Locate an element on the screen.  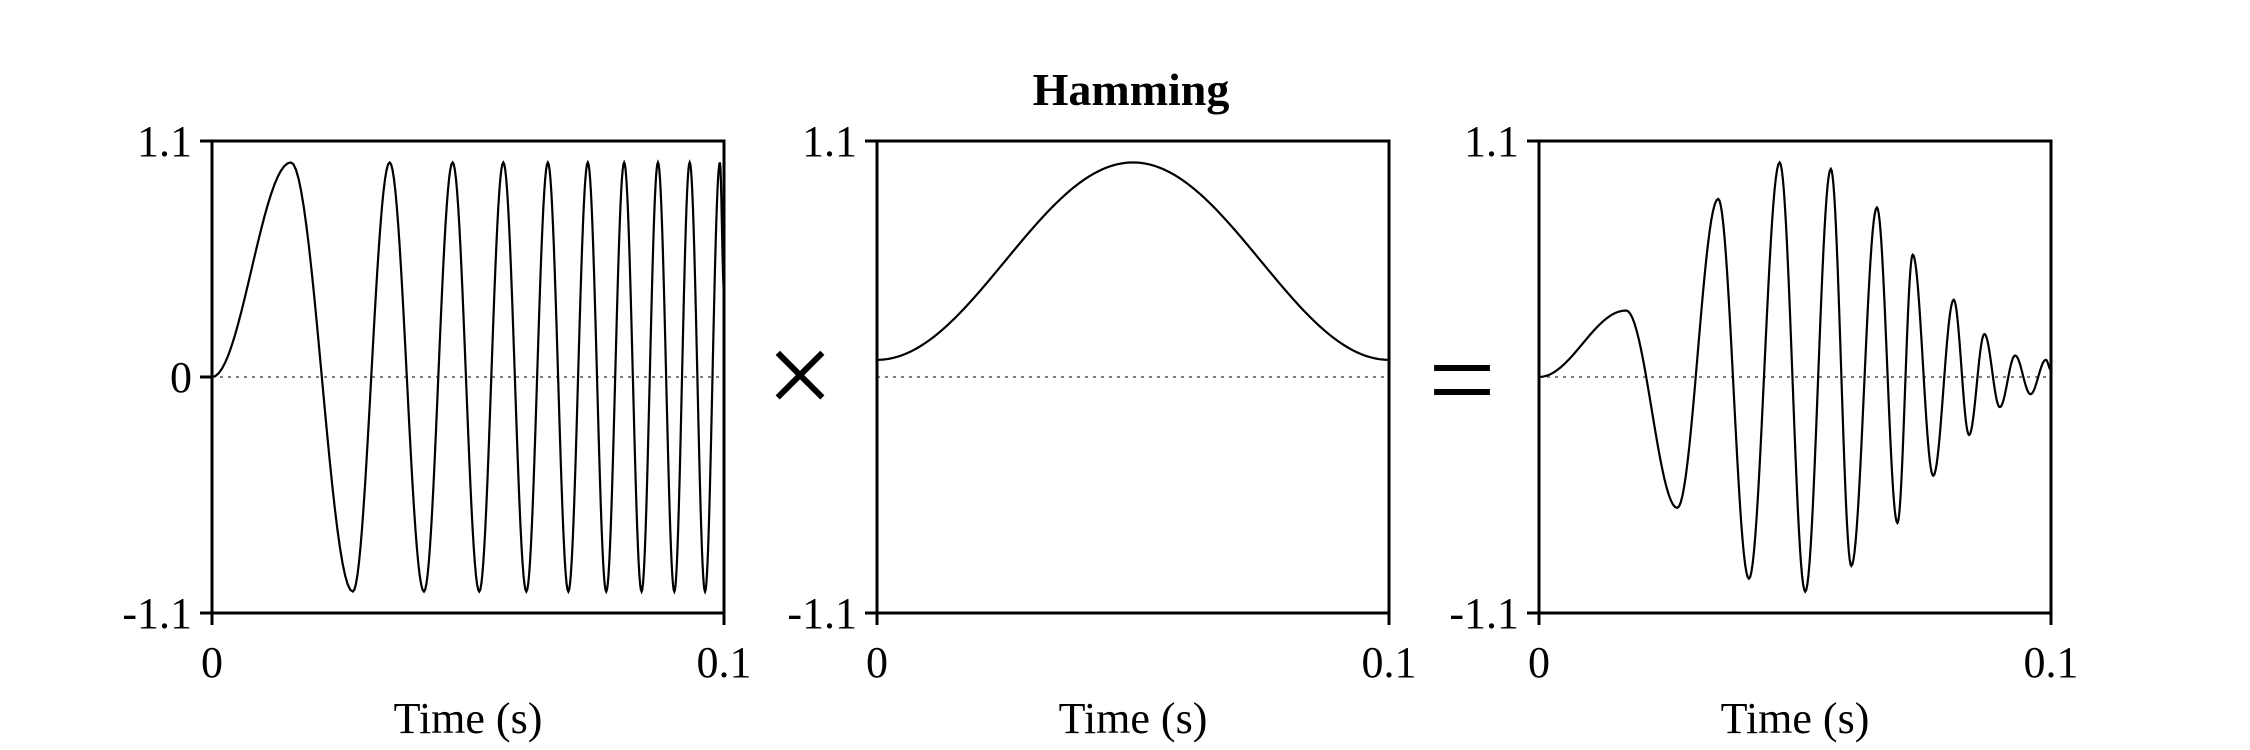
windowed-signal-line is located at coordinates (1795, 377).